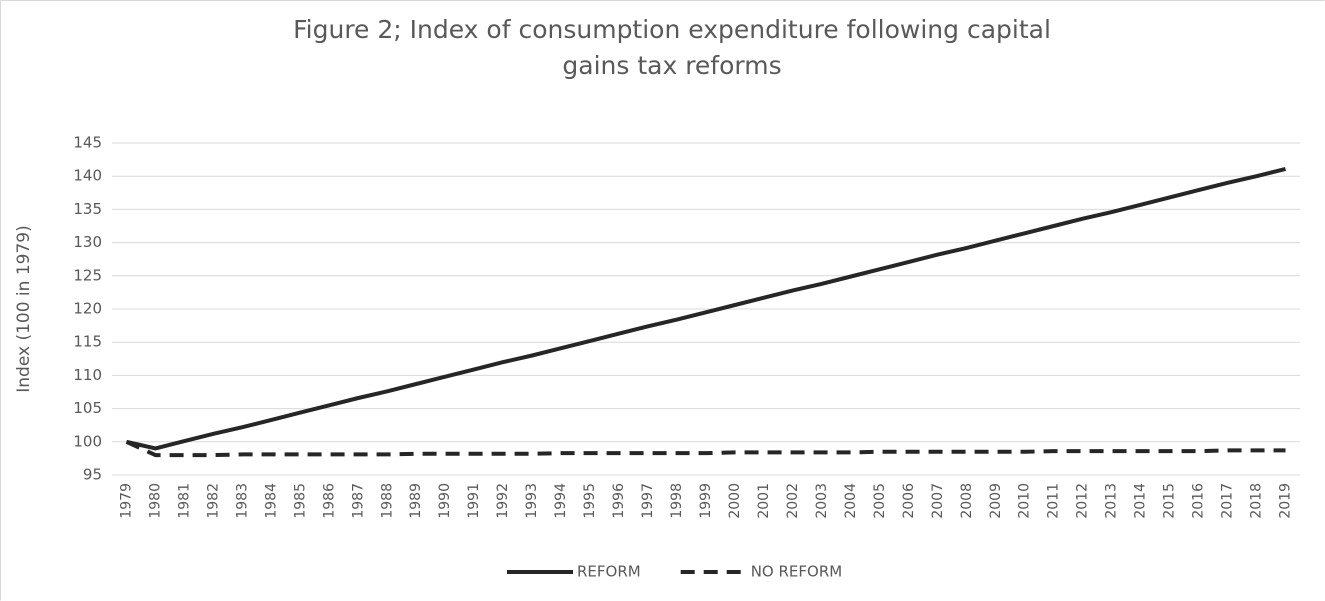 The image size is (1325, 601). I want to click on x-tick-label: 1997, so click(648, 501).